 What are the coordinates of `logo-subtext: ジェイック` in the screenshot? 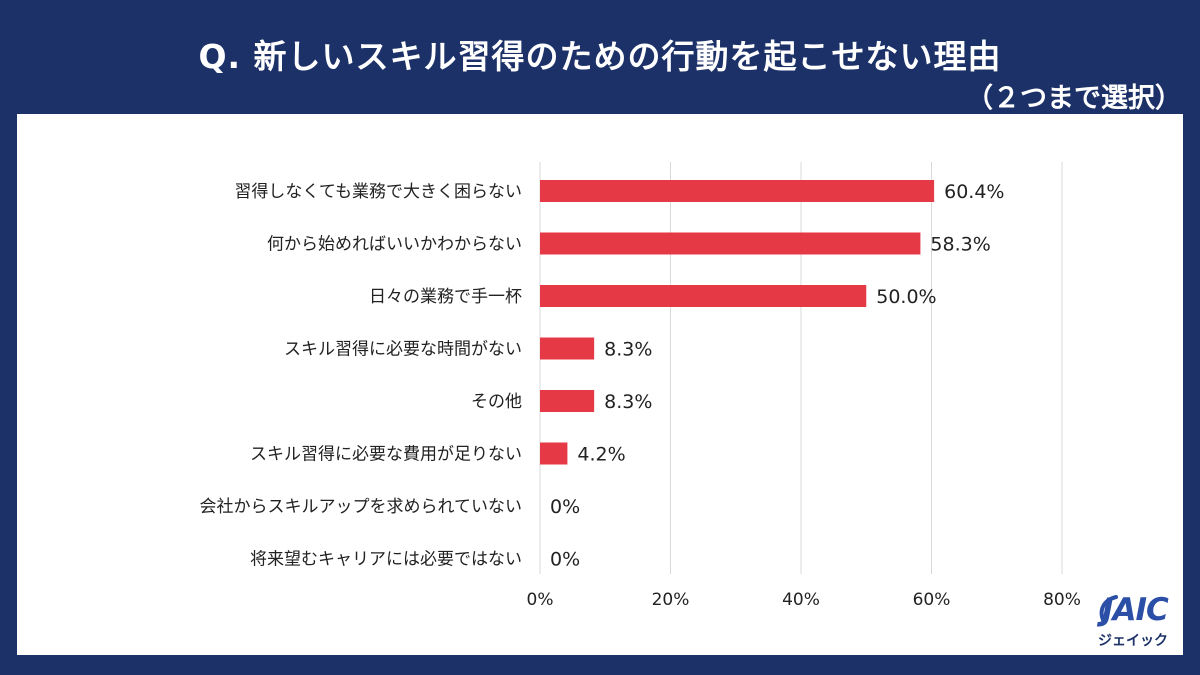 It's located at (1133, 641).